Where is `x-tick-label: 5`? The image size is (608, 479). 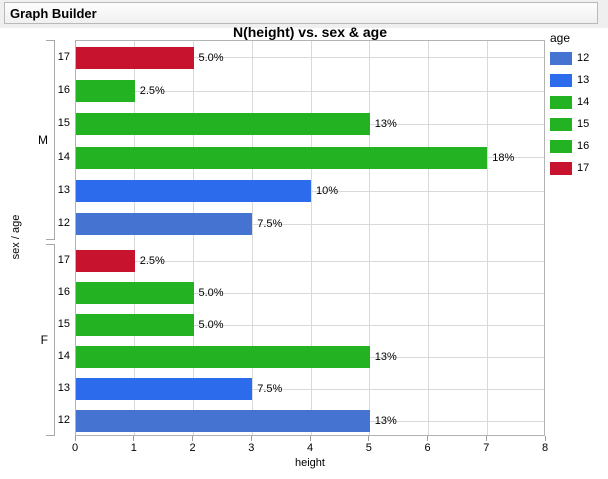 x-tick-label: 5 is located at coordinates (368, 448).